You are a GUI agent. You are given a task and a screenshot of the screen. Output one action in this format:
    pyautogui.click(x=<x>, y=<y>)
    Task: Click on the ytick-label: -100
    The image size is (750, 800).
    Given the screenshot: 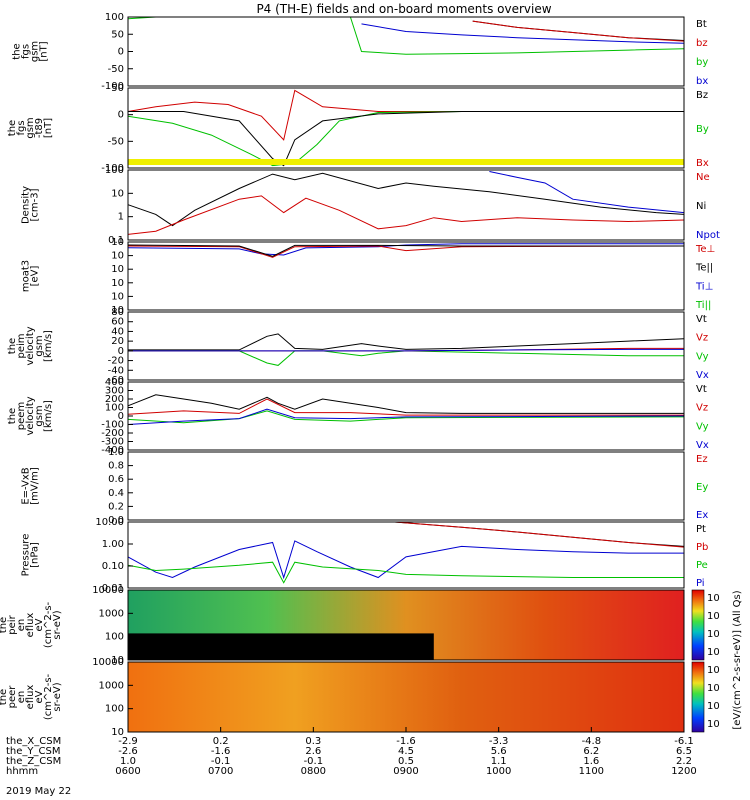 What is the action you would take?
    pyautogui.click(x=112, y=168)
    